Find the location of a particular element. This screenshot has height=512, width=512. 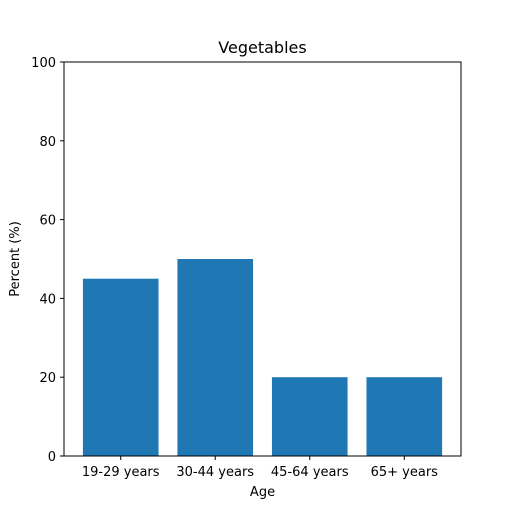

x-axis-label: Age is located at coordinates (262, 492).